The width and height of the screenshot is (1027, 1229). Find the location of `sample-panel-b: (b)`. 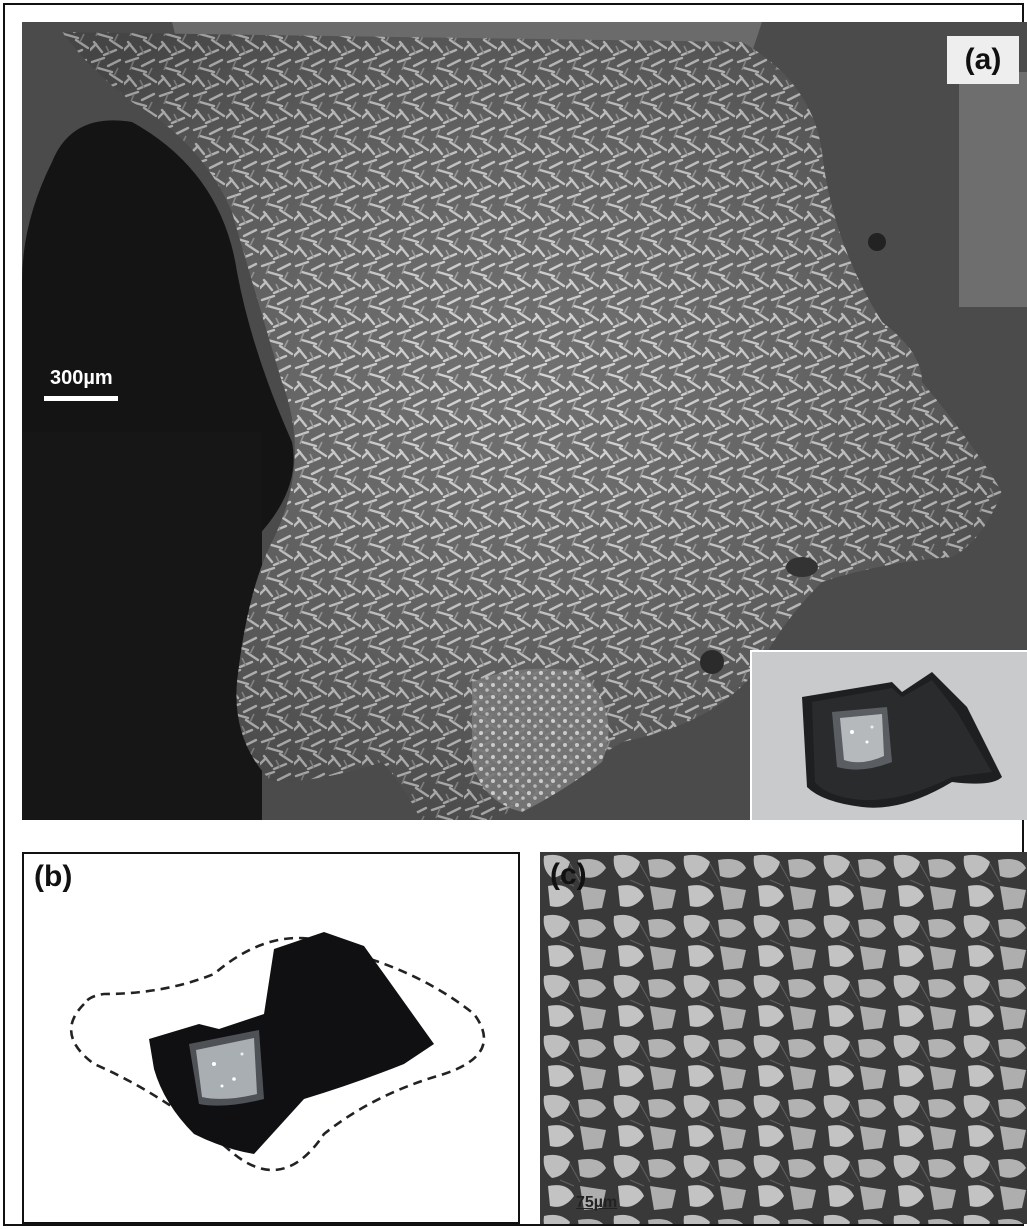

sample-panel-b: (b) is located at coordinates (271, 1038).